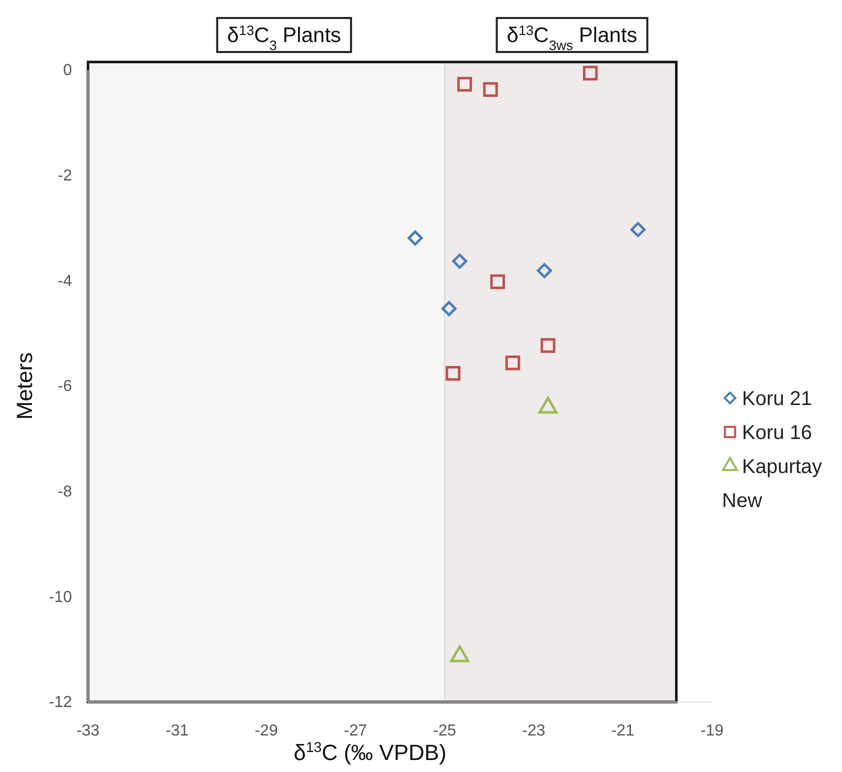 This screenshot has height=772, width=842. I want to click on y-tick-label: -6, so click(65, 387).